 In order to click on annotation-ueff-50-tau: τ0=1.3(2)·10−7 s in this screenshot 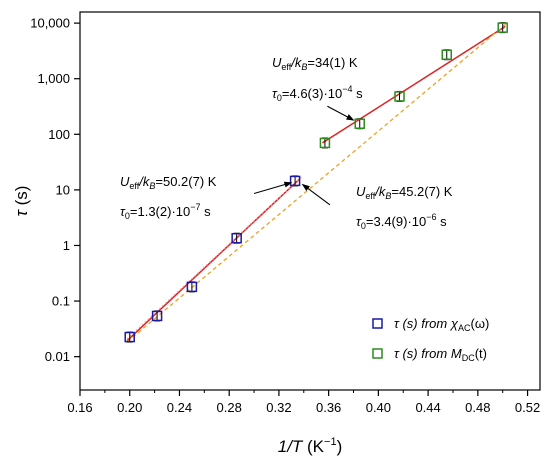, I will do `click(165, 211)`.